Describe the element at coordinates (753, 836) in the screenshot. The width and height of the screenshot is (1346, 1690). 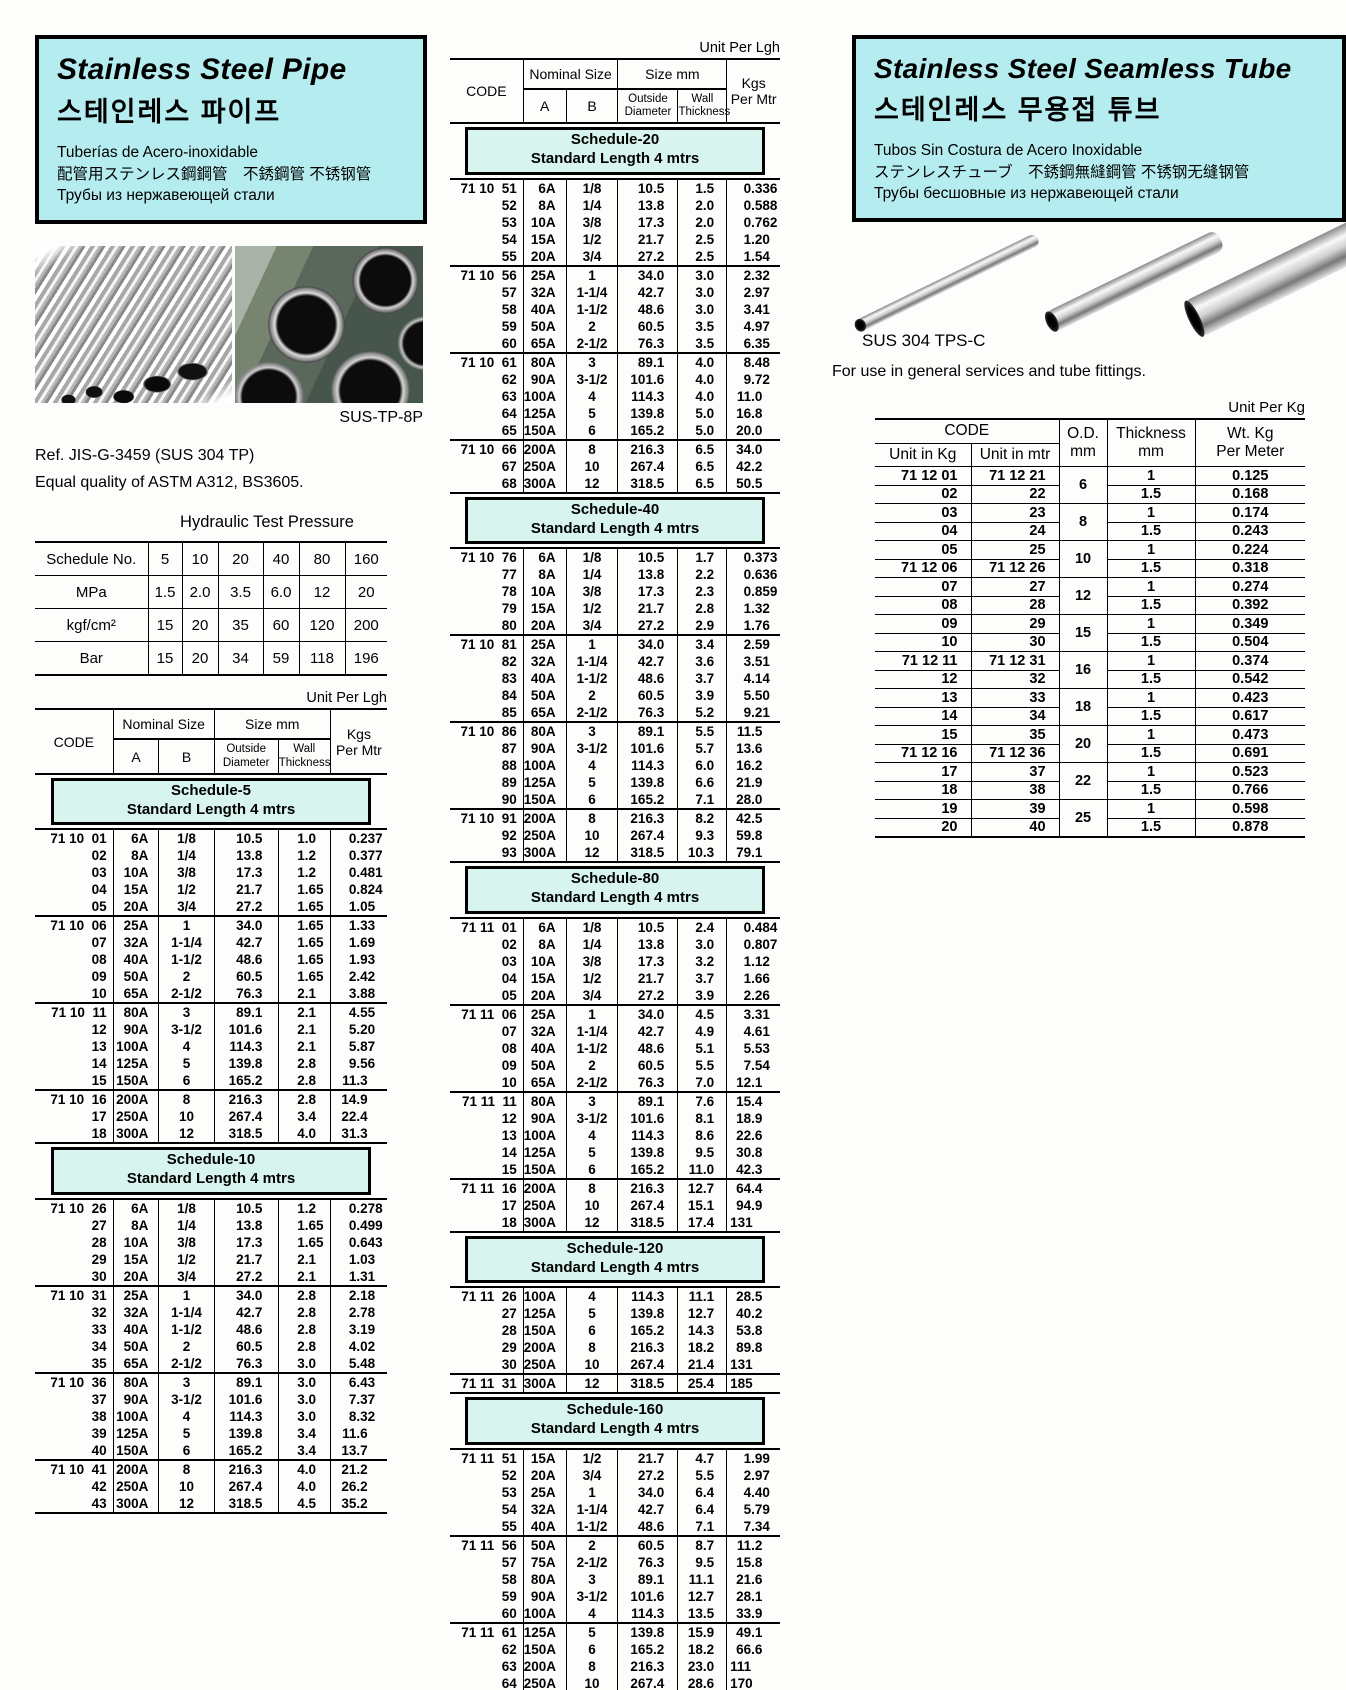
I see `pipe-kgs-per-mtr: 59.8` at that location.